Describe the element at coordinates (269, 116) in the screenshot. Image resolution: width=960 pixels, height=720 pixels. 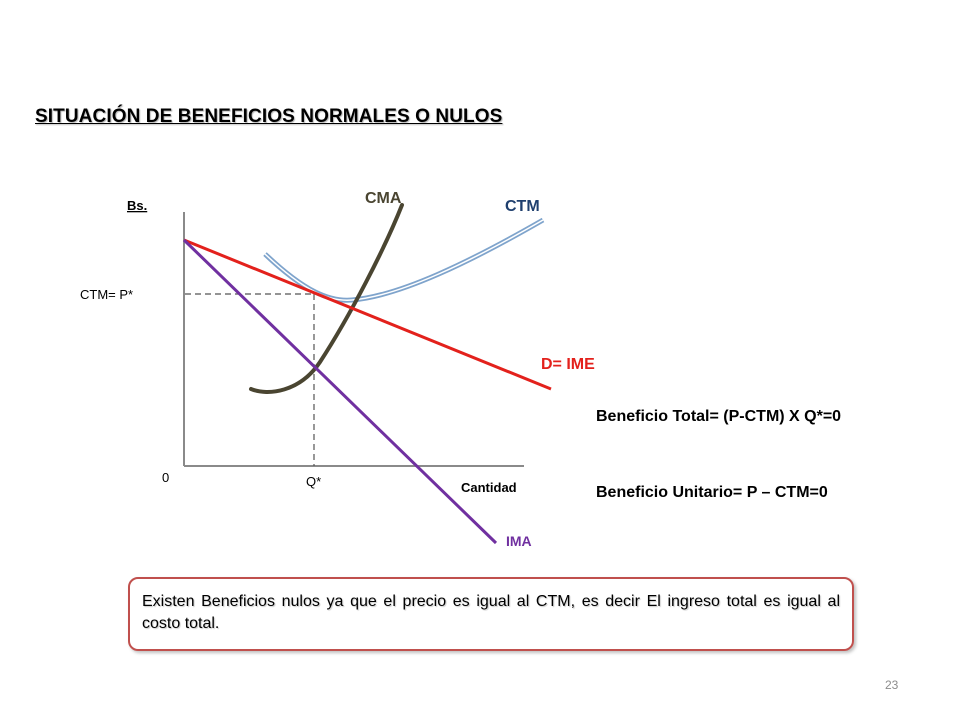
I see `page-title: SITUACIÓN DE BENEFICIOS NORMALES O NULOS` at that location.